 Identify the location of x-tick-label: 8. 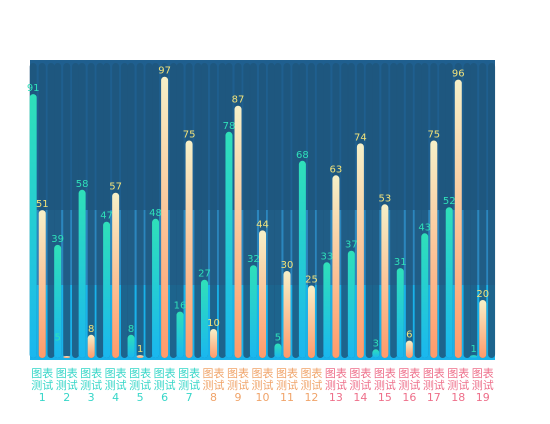
(213, 397).